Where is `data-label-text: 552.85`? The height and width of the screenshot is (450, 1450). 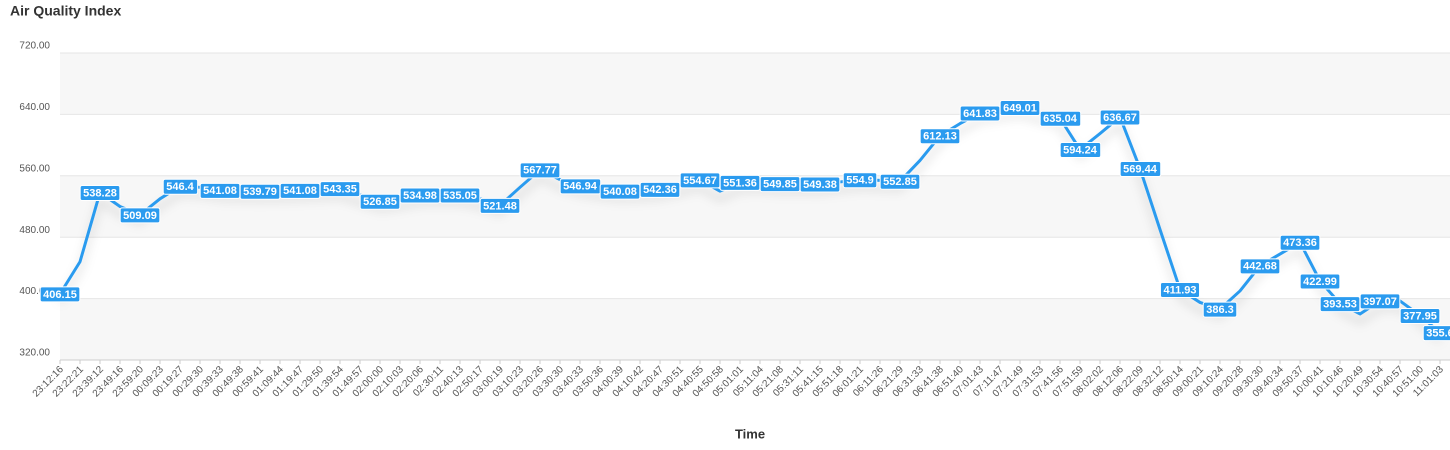
data-label-text: 552.85 is located at coordinates (900, 182).